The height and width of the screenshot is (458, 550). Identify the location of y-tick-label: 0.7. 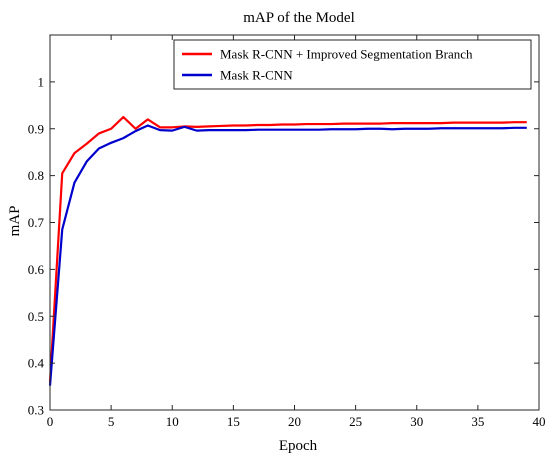
(36, 222).